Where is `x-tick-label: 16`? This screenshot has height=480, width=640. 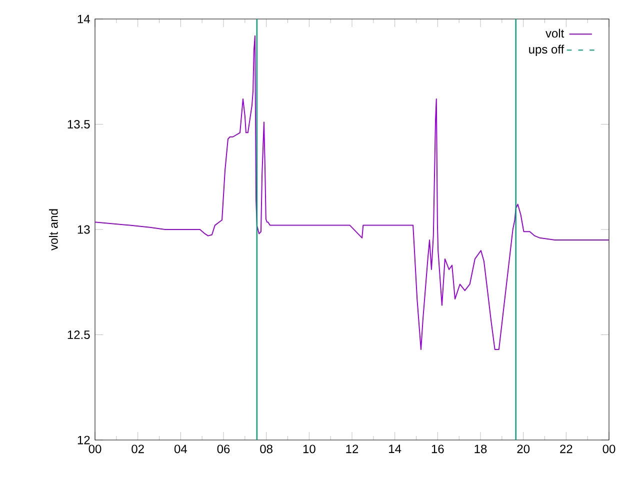 x-tick-label: 16 is located at coordinates (438, 449).